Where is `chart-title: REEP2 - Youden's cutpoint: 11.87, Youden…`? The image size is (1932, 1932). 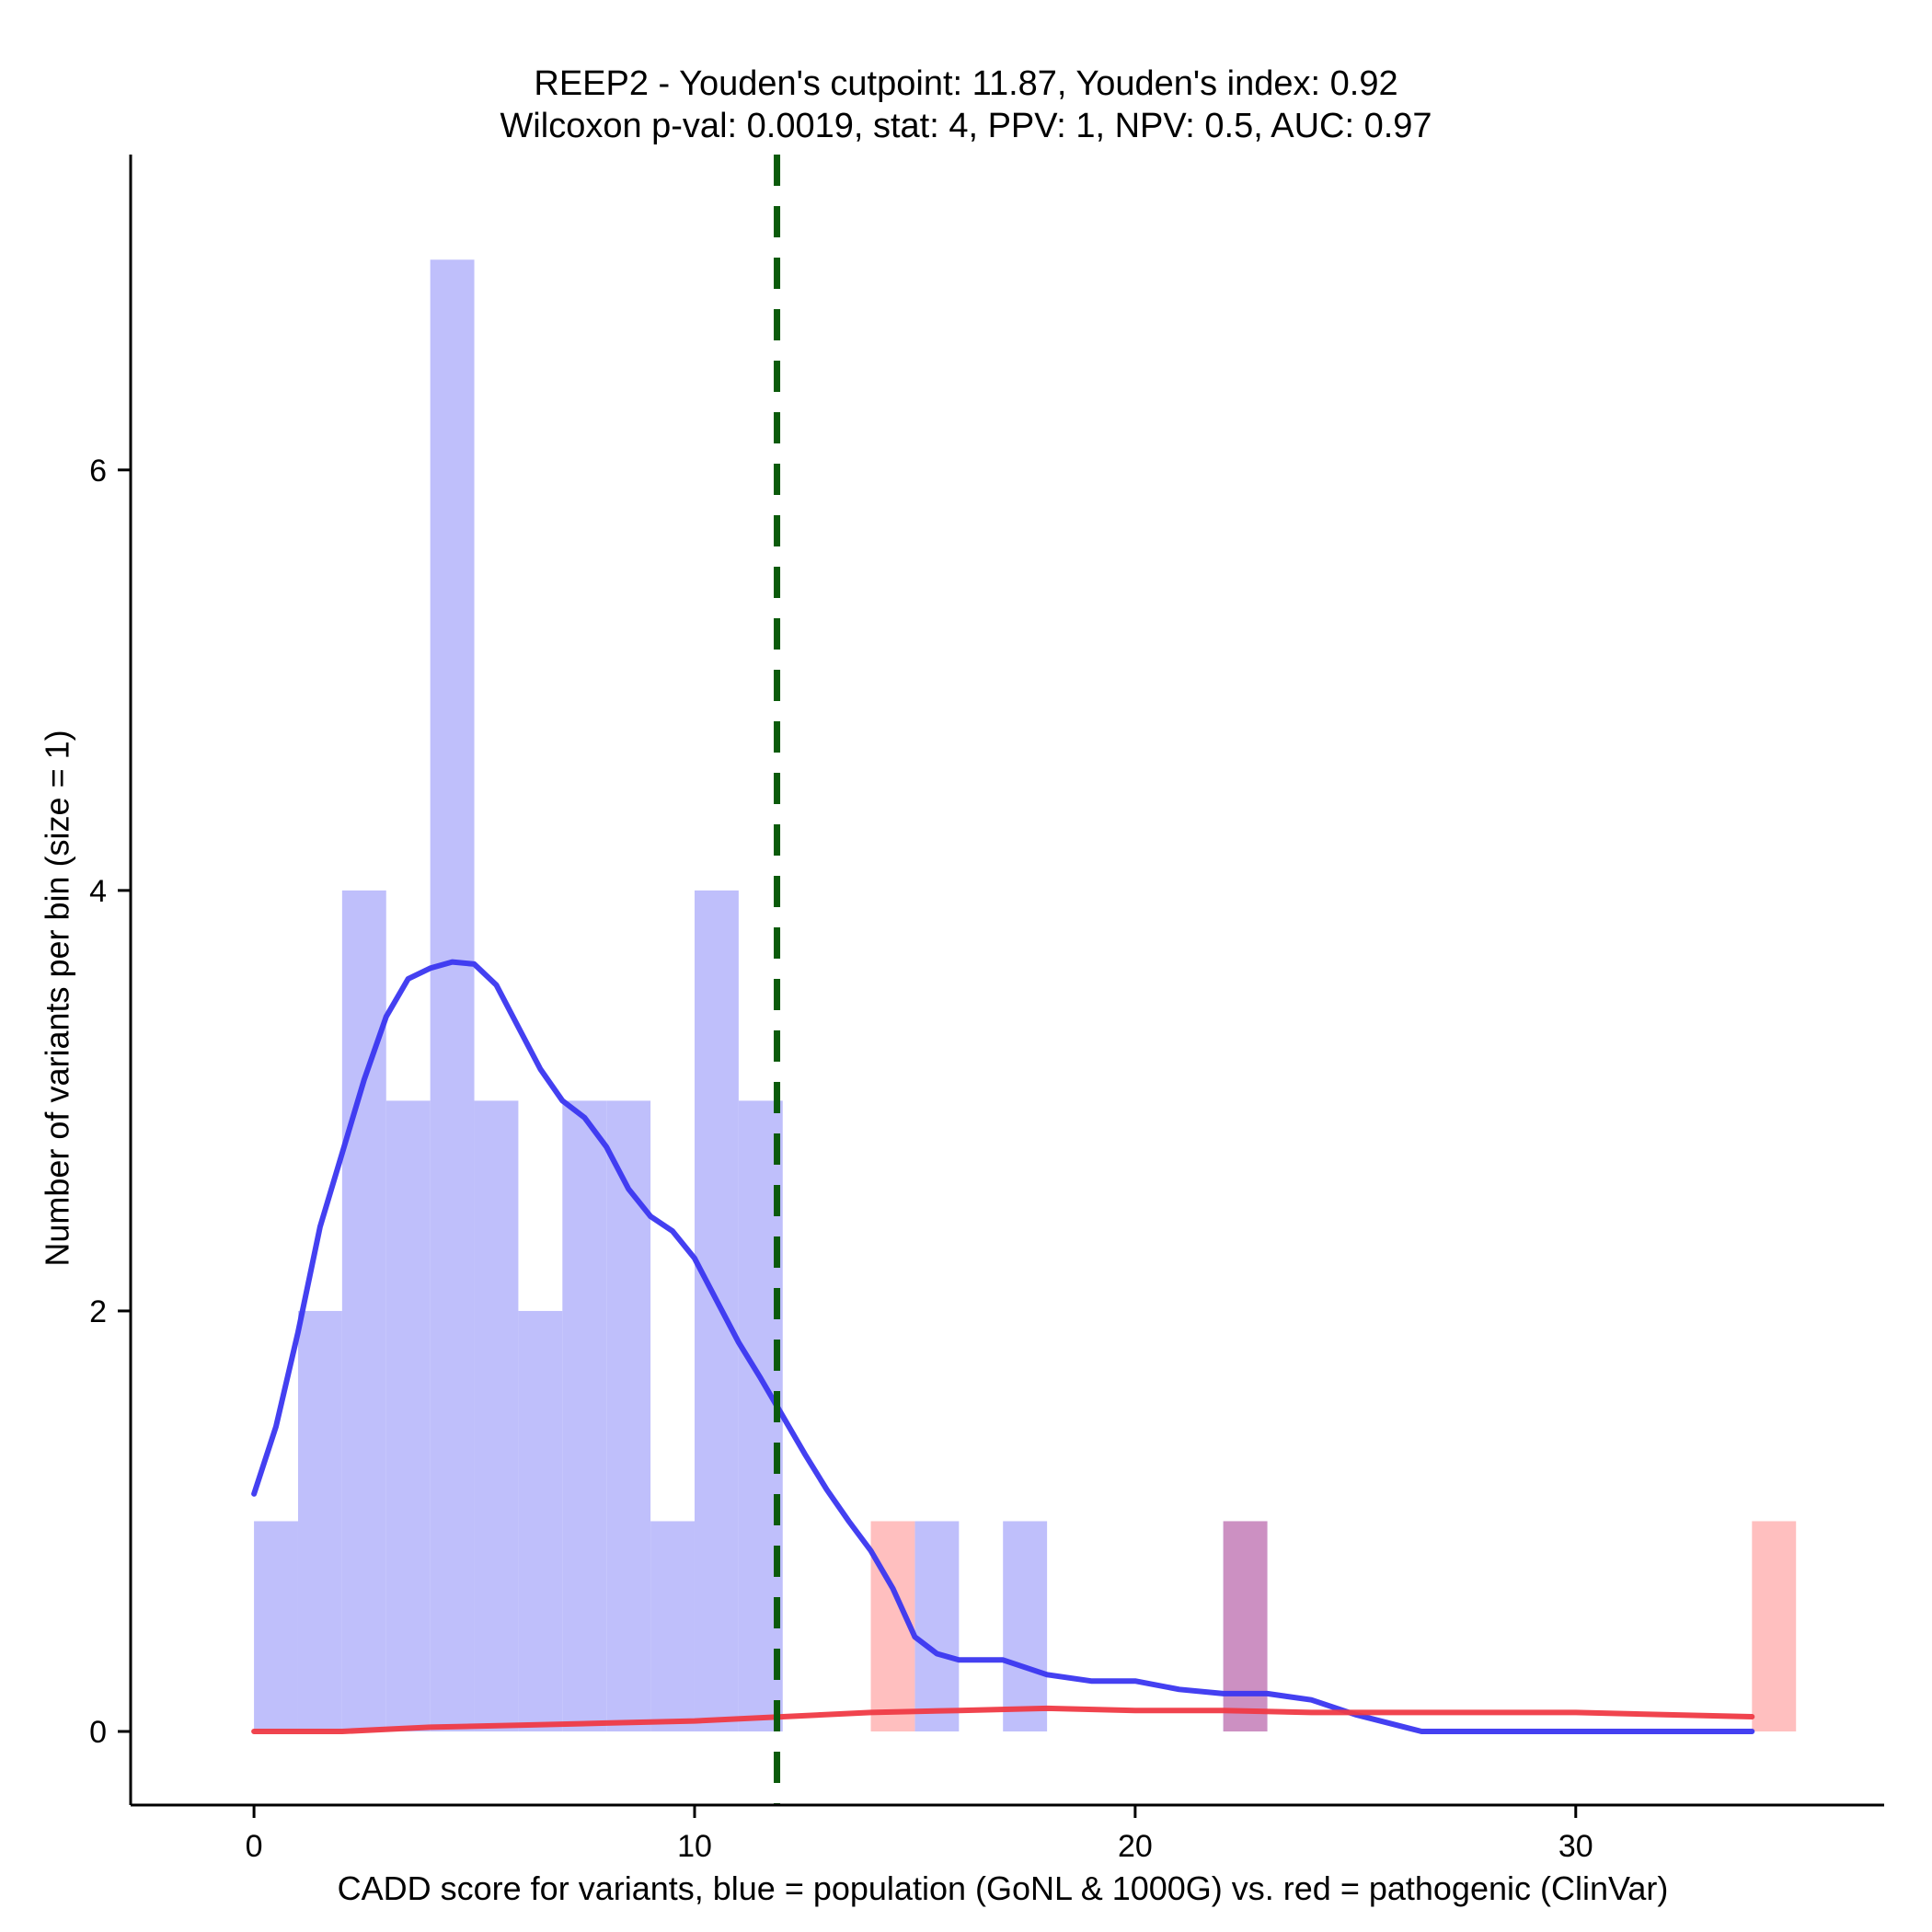 chart-title: REEP2 - Youden's cutpoint: 11.87, Youden… is located at coordinates (966, 83).